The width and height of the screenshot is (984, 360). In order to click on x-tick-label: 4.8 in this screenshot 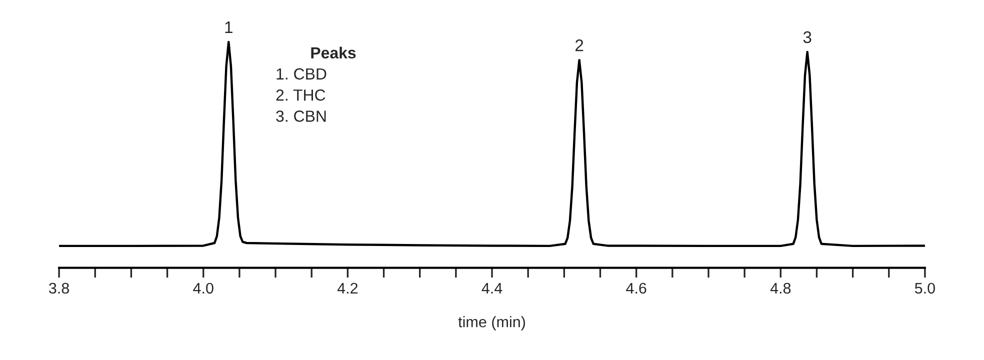, I will do `click(780, 288)`.